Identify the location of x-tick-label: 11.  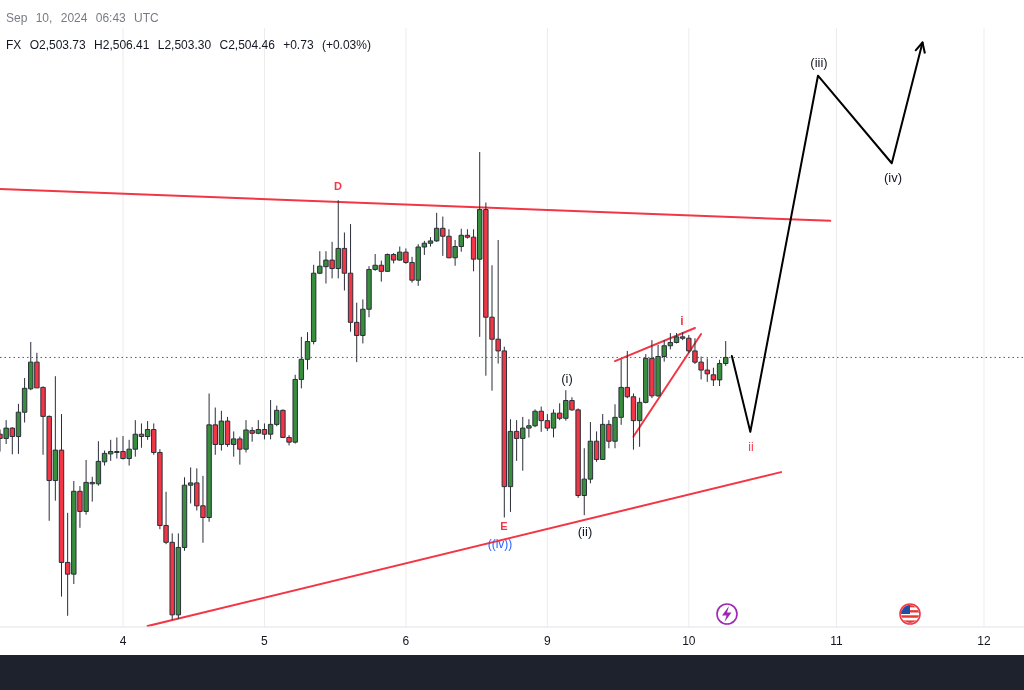
(836, 641).